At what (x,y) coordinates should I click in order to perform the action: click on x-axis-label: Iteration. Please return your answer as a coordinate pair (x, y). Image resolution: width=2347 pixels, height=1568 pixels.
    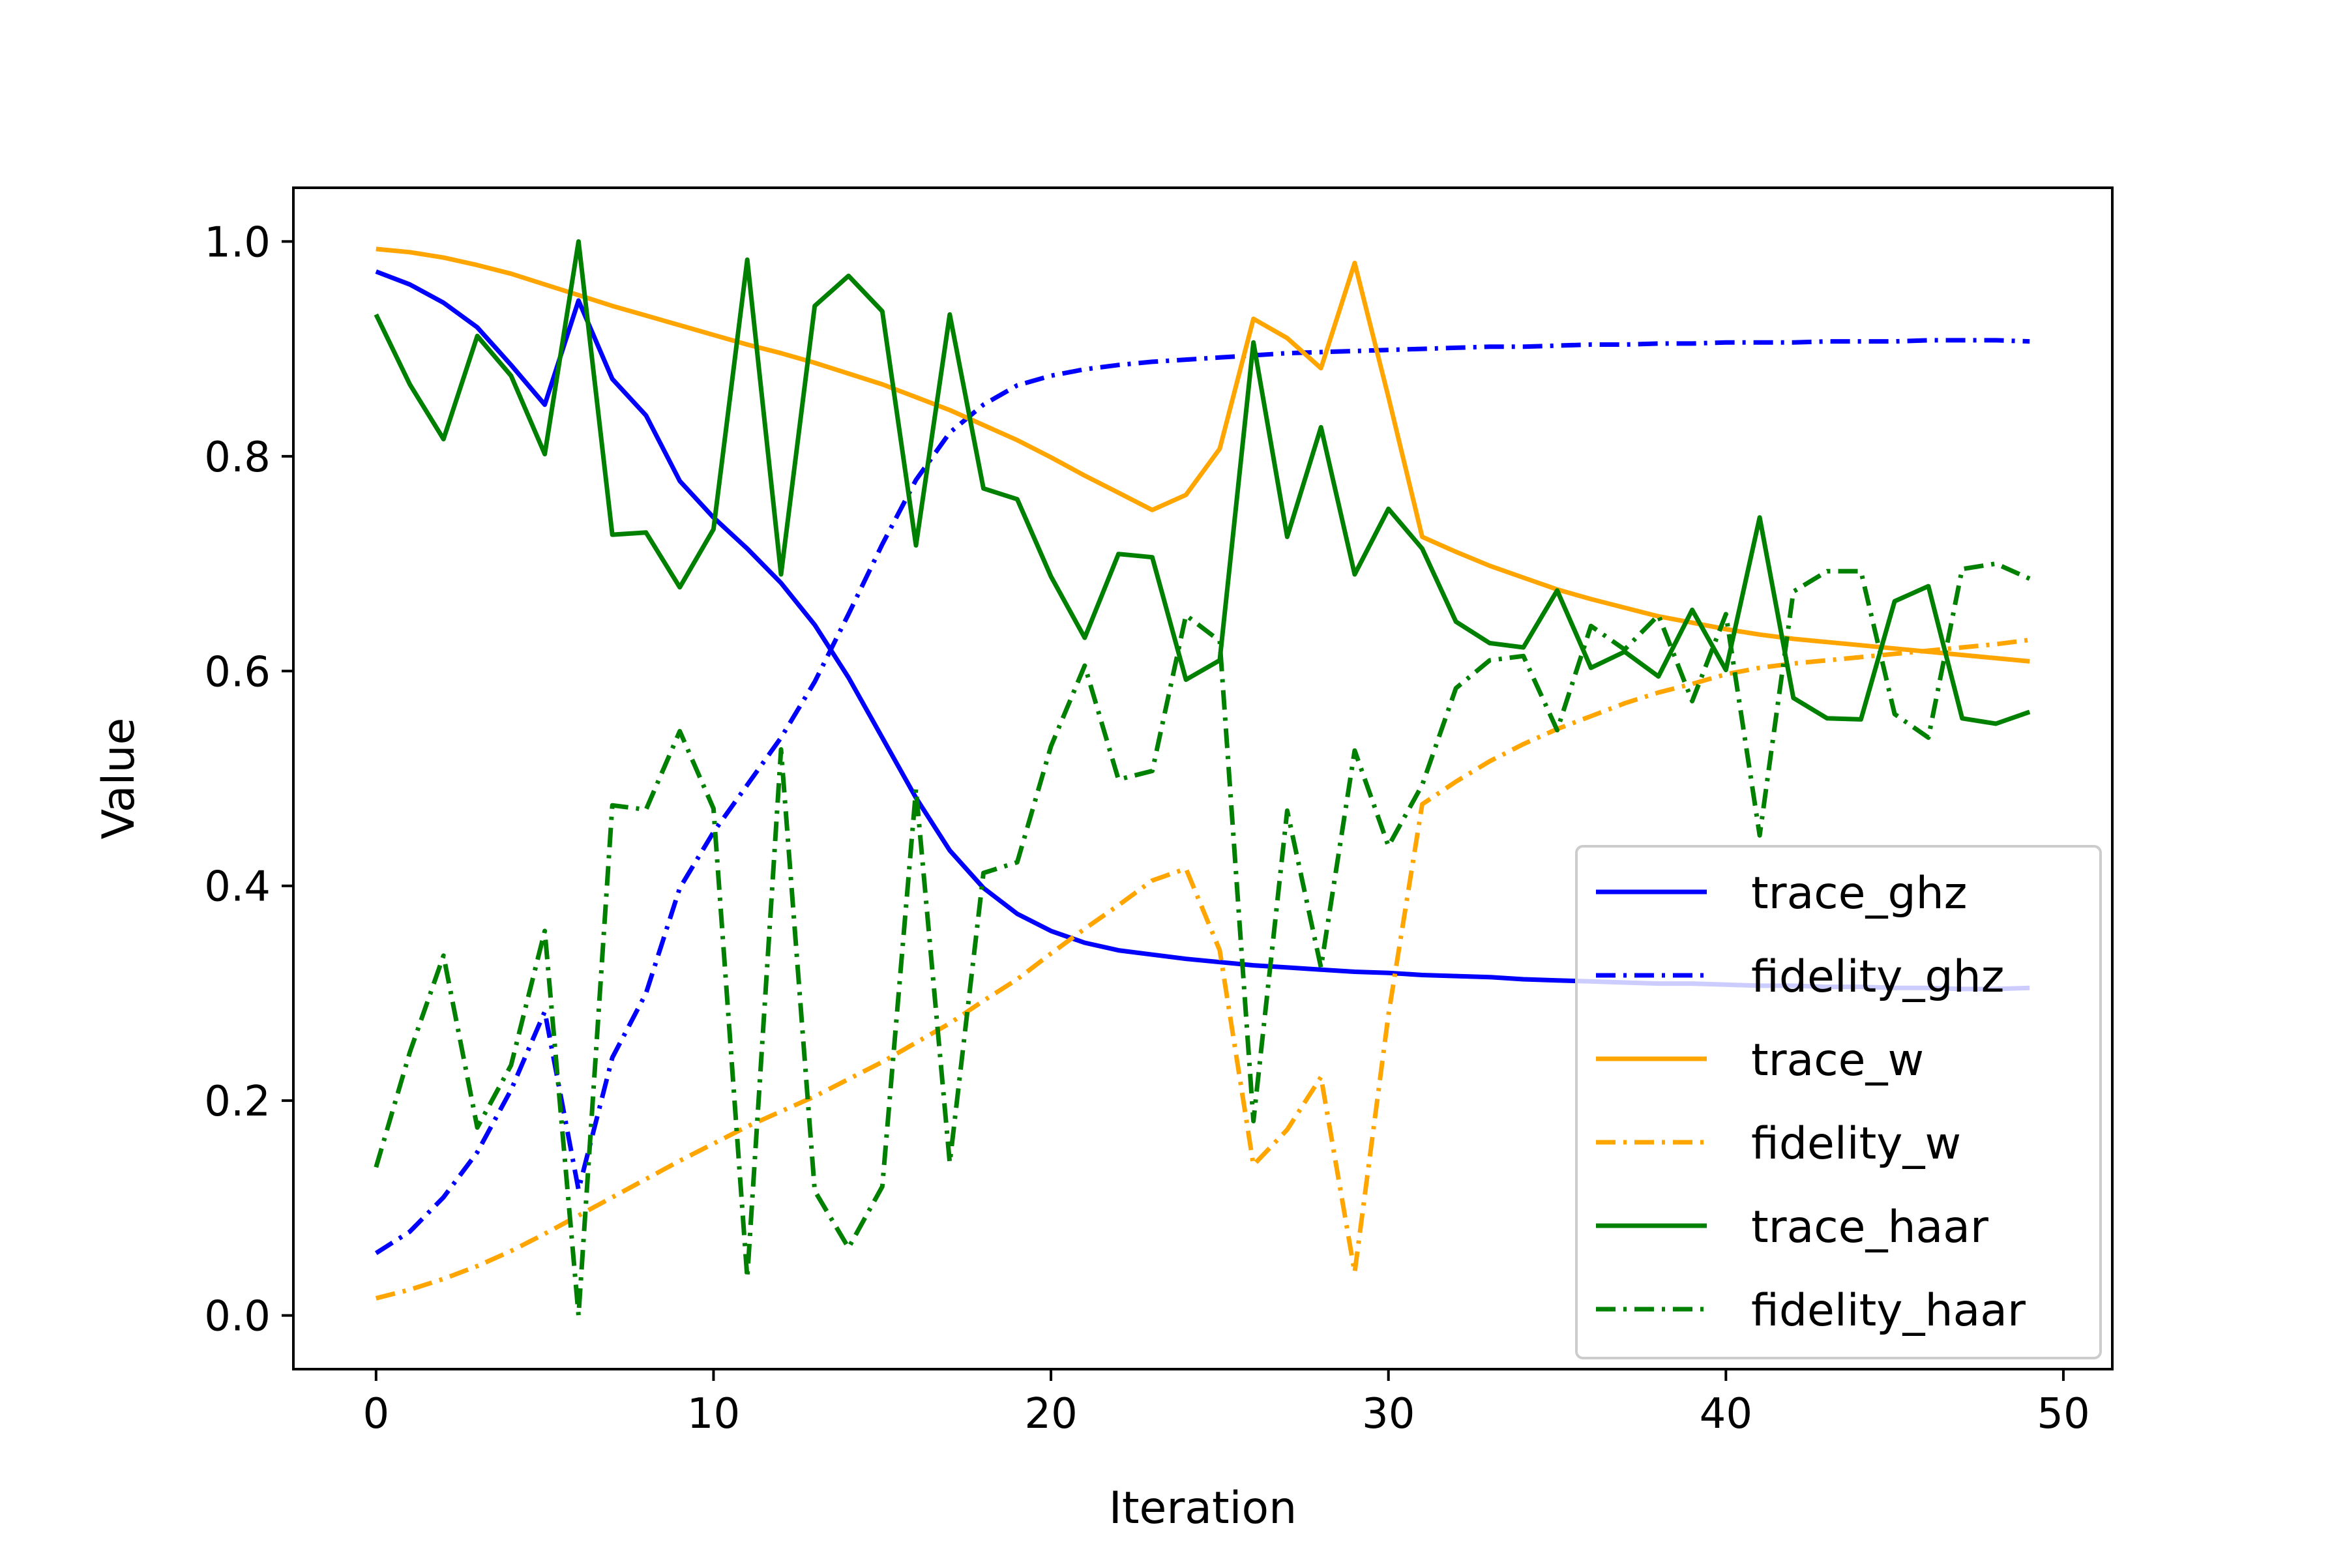
    Looking at the image, I should click on (1203, 1508).